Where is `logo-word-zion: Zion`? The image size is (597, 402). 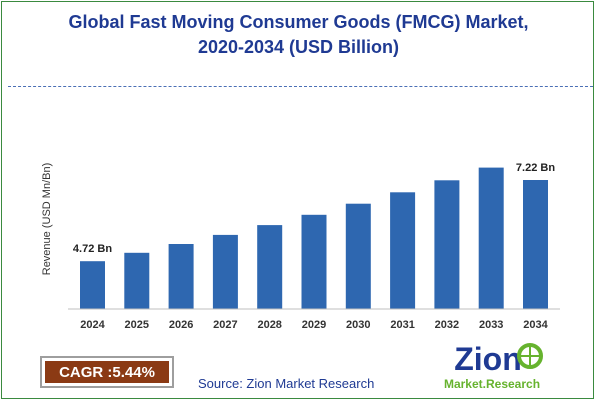 logo-word-zion: Zion is located at coordinates (488, 359).